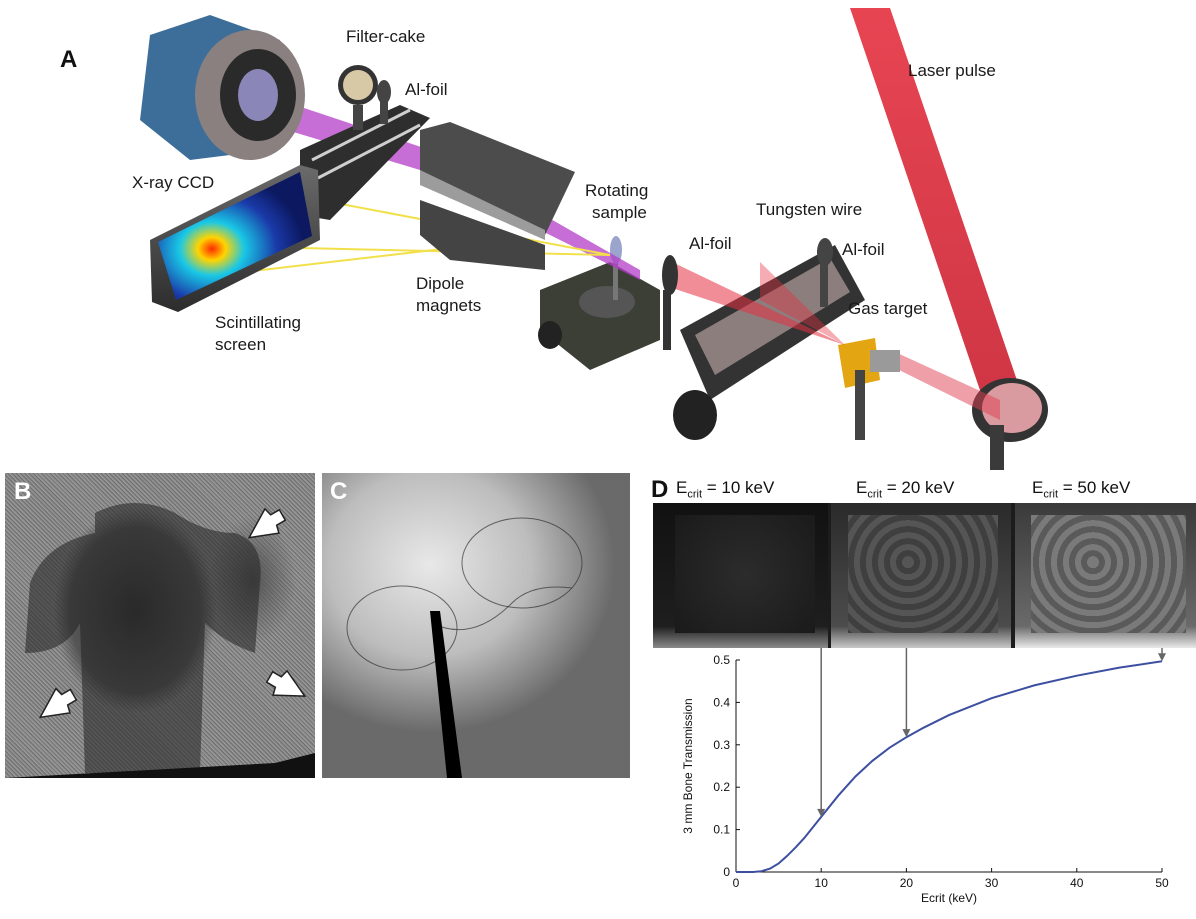  What do you see at coordinates (426, 89) in the screenshot?
I see `label-al-foil-top: Al-foil` at bounding box center [426, 89].